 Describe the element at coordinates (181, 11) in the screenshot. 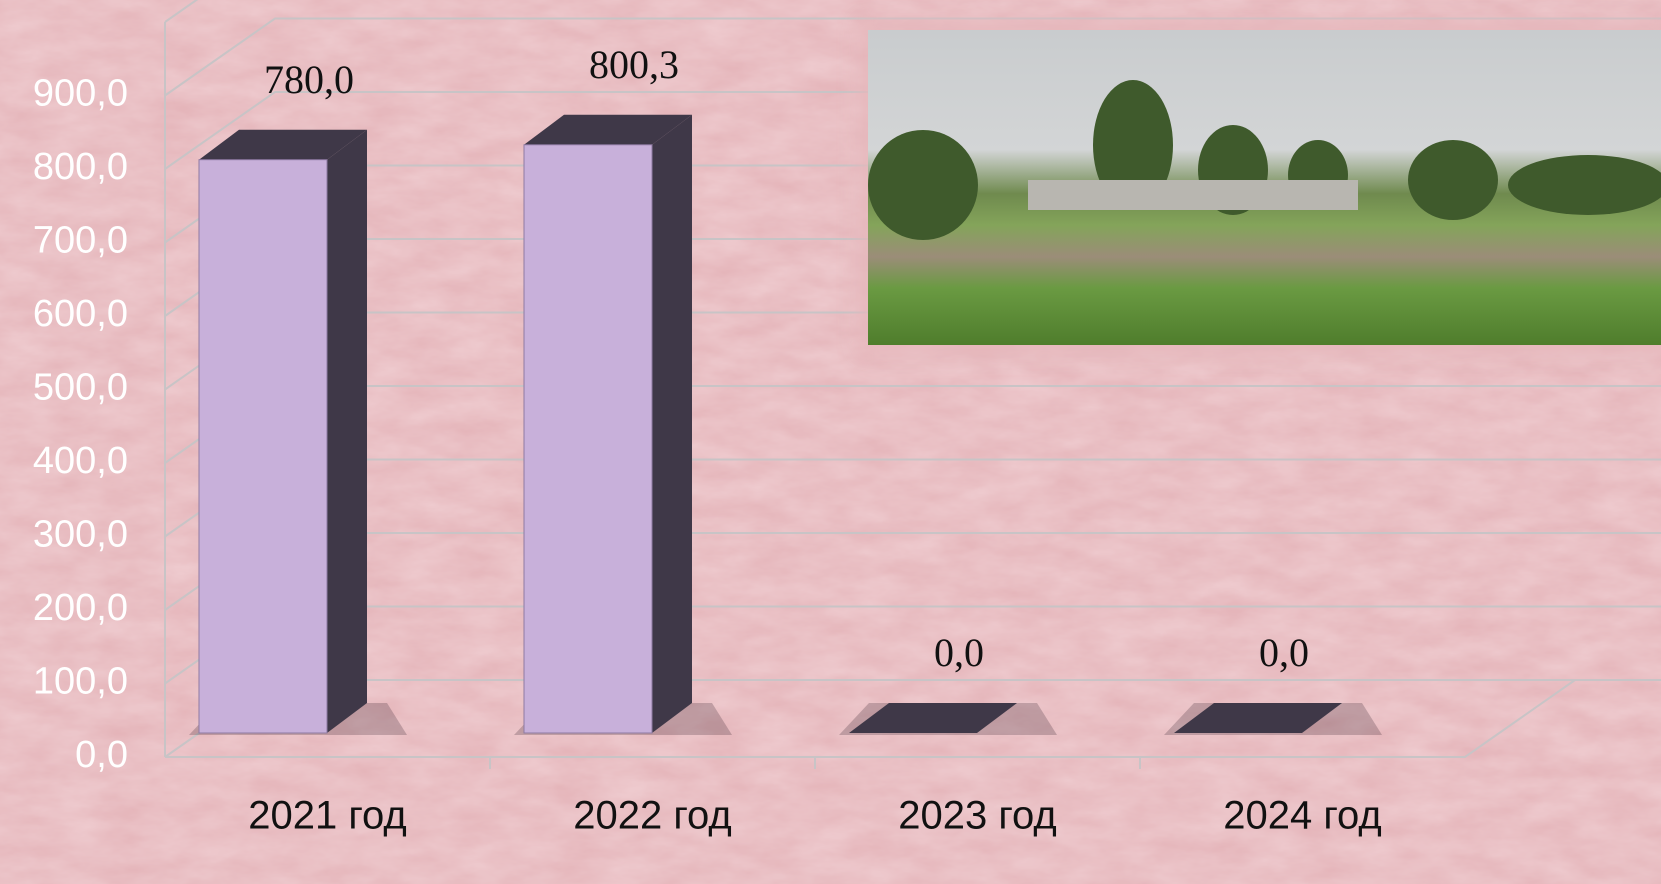

I see `wall-edge` at that location.